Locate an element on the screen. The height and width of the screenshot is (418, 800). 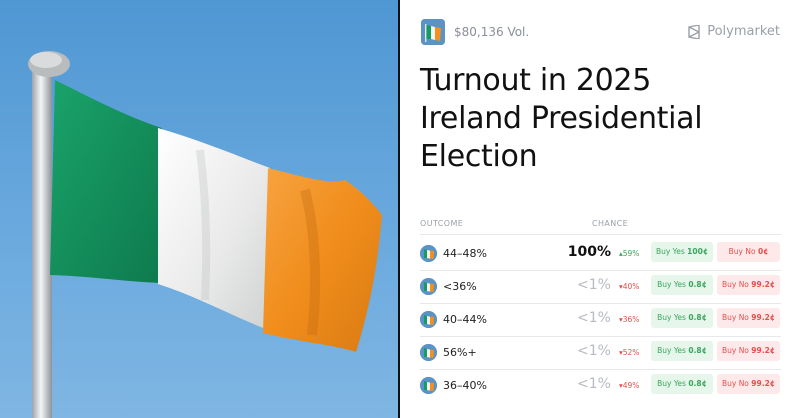
table-row: 44–48% 100% ▴59% Buy Yes 100¢ Buy No 0¢ is located at coordinates (600, 253).